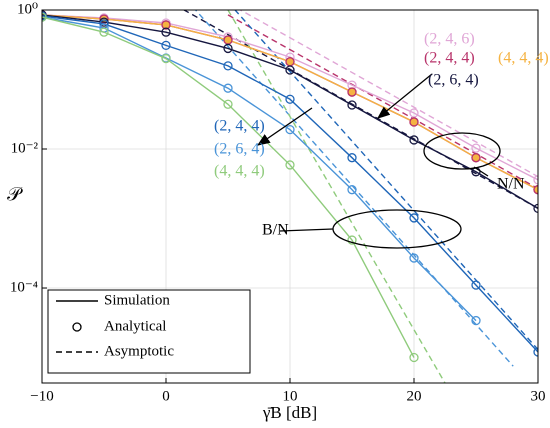  Describe the element at coordinates (15, 194) in the screenshot. I see `y-axis-label: 𝒫` at that location.